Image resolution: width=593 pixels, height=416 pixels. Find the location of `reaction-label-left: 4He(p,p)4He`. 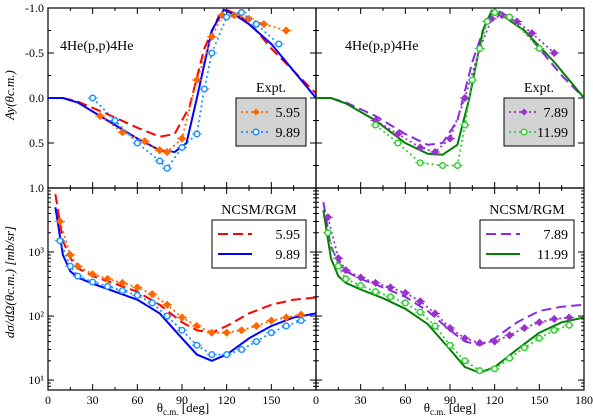

reaction-label-left: 4He(p,p)4He is located at coordinates (96, 46).